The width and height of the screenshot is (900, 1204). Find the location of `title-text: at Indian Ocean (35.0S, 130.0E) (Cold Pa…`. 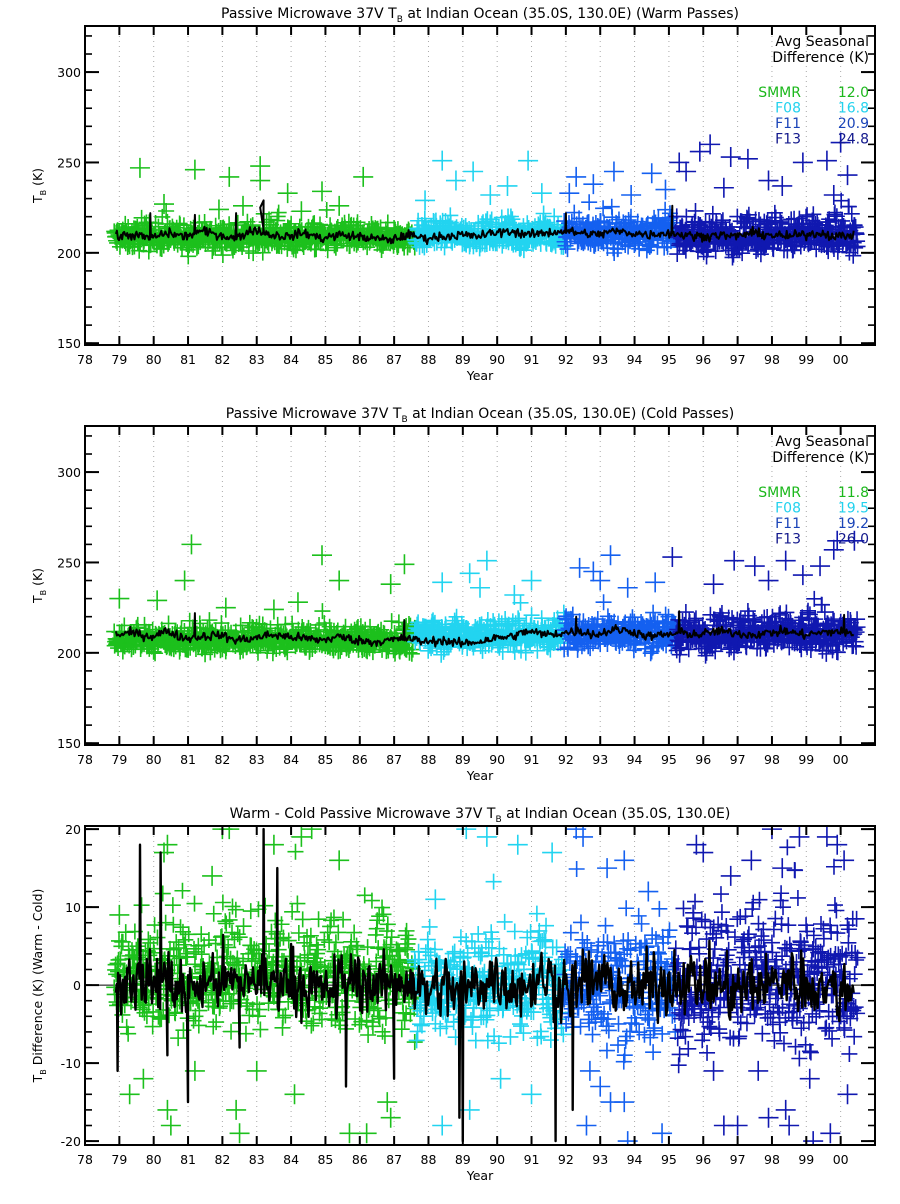

title-text: at Indian Ocean (35.0S, 130.0E) (Cold Pa… is located at coordinates (571, 414).